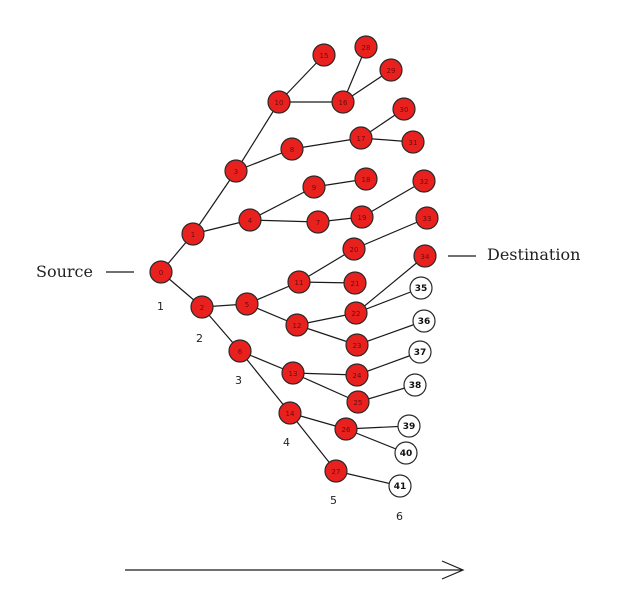 This screenshot has height=598, width=642. I want to click on node-label: 20, so click(354, 250).